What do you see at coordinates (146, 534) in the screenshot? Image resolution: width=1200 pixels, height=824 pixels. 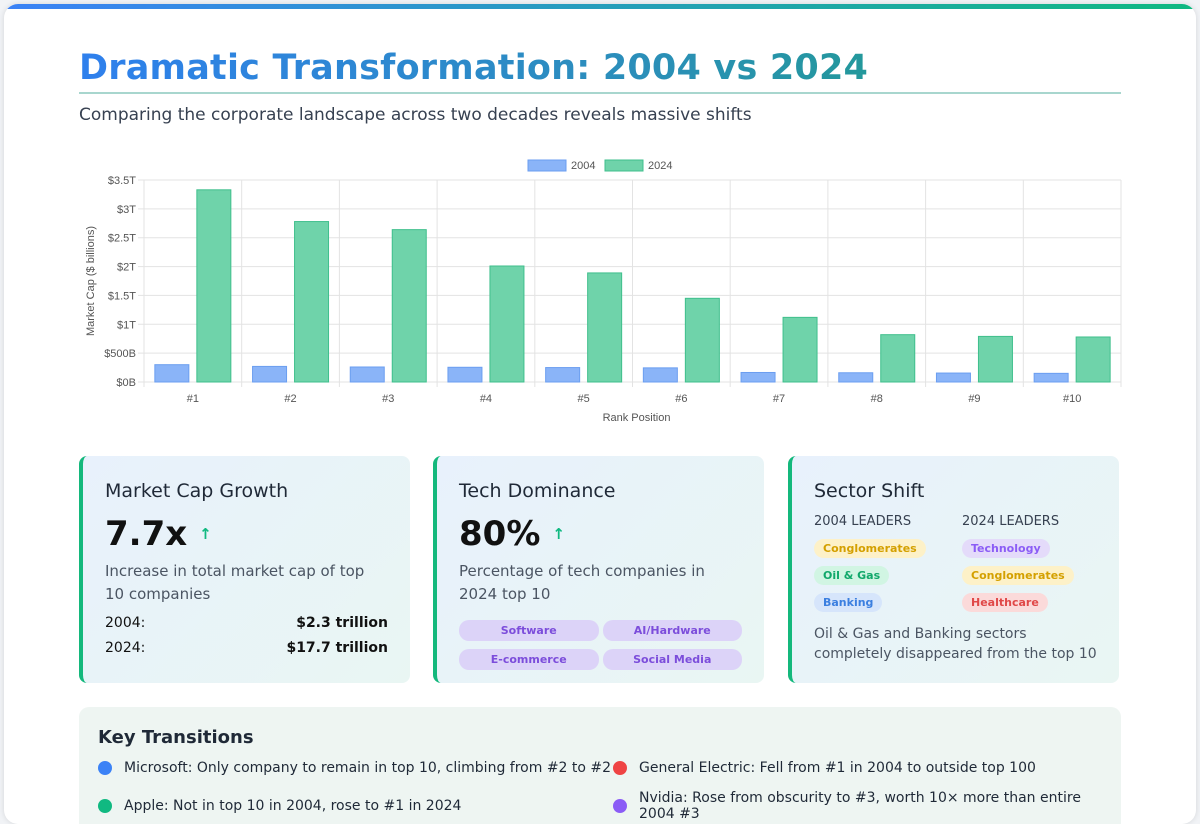 I see `growth-value-text: 7.7x` at bounding box center [146, 534].